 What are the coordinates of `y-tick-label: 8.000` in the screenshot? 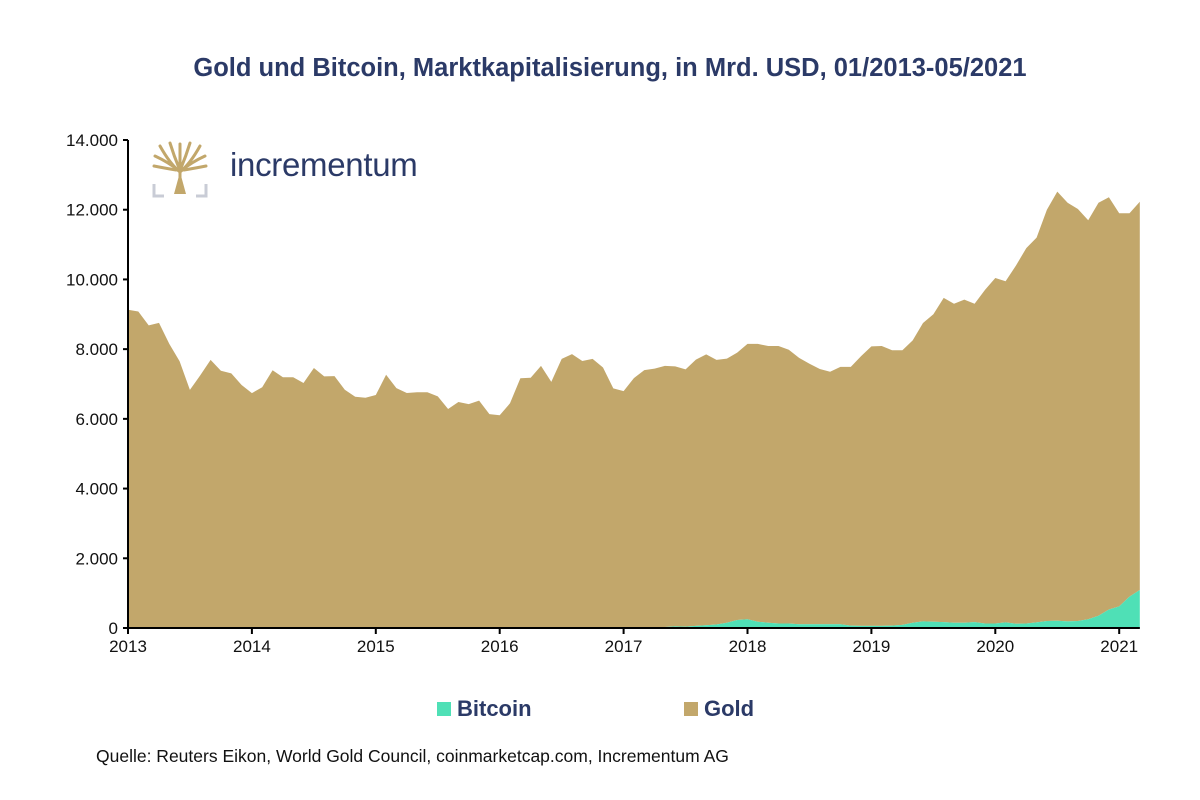 It's located at (96, 349).